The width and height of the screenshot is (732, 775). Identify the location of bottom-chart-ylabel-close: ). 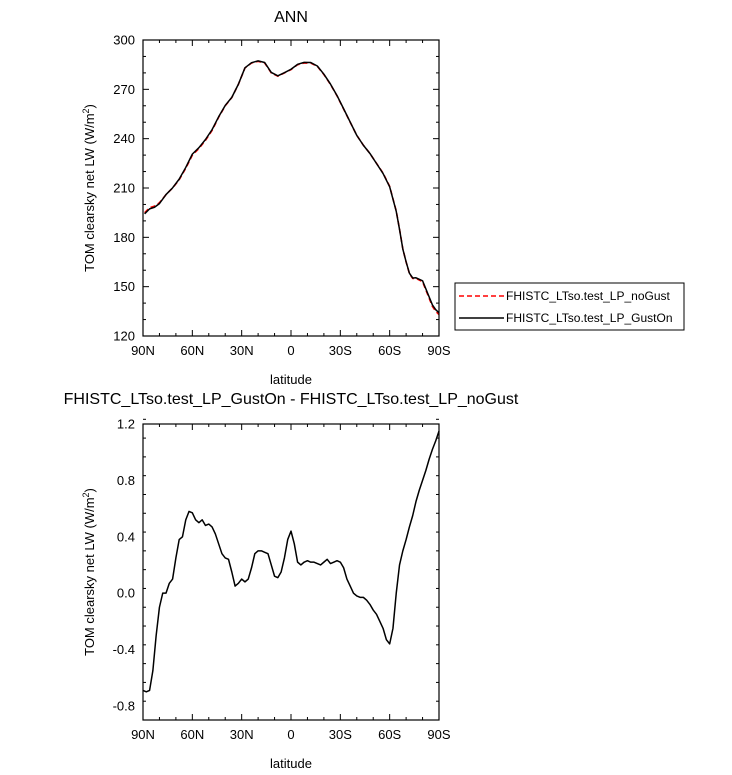
(89, 490).